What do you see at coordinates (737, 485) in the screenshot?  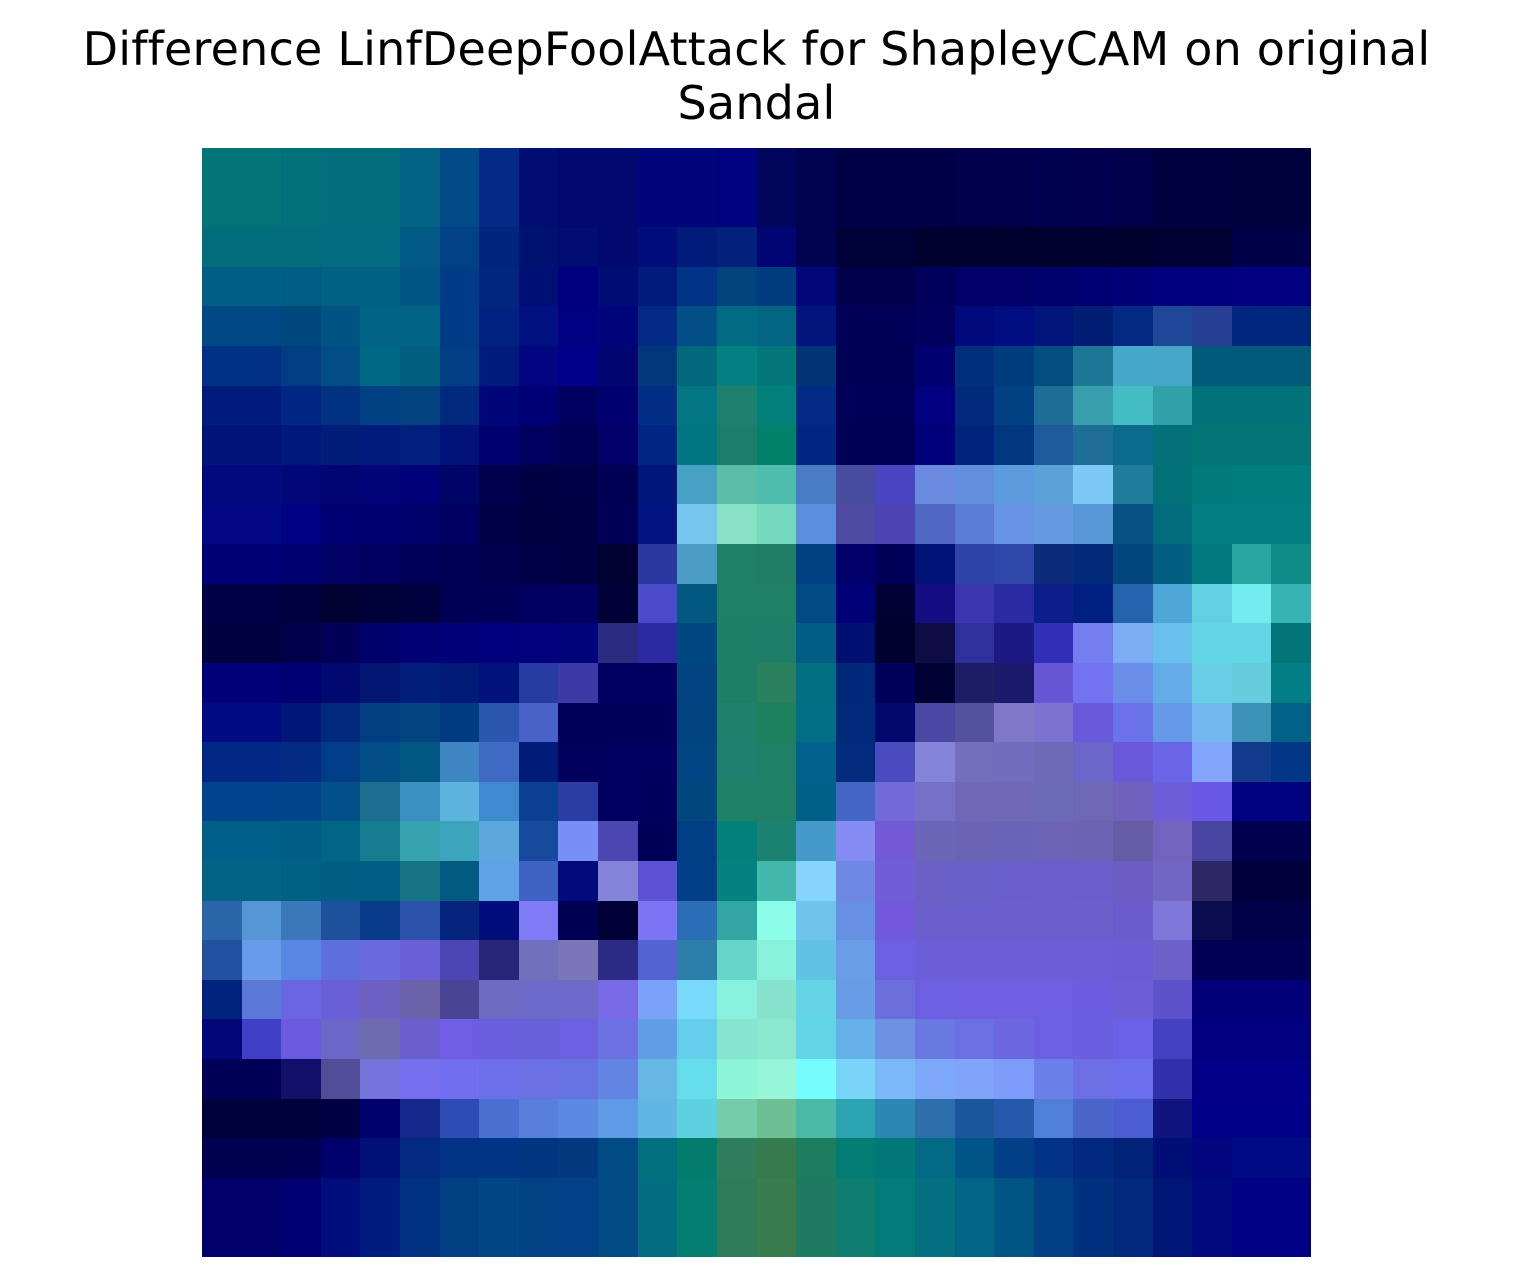 I see `heatmap-cell-r8-c13` at bounding box center [737, 485].